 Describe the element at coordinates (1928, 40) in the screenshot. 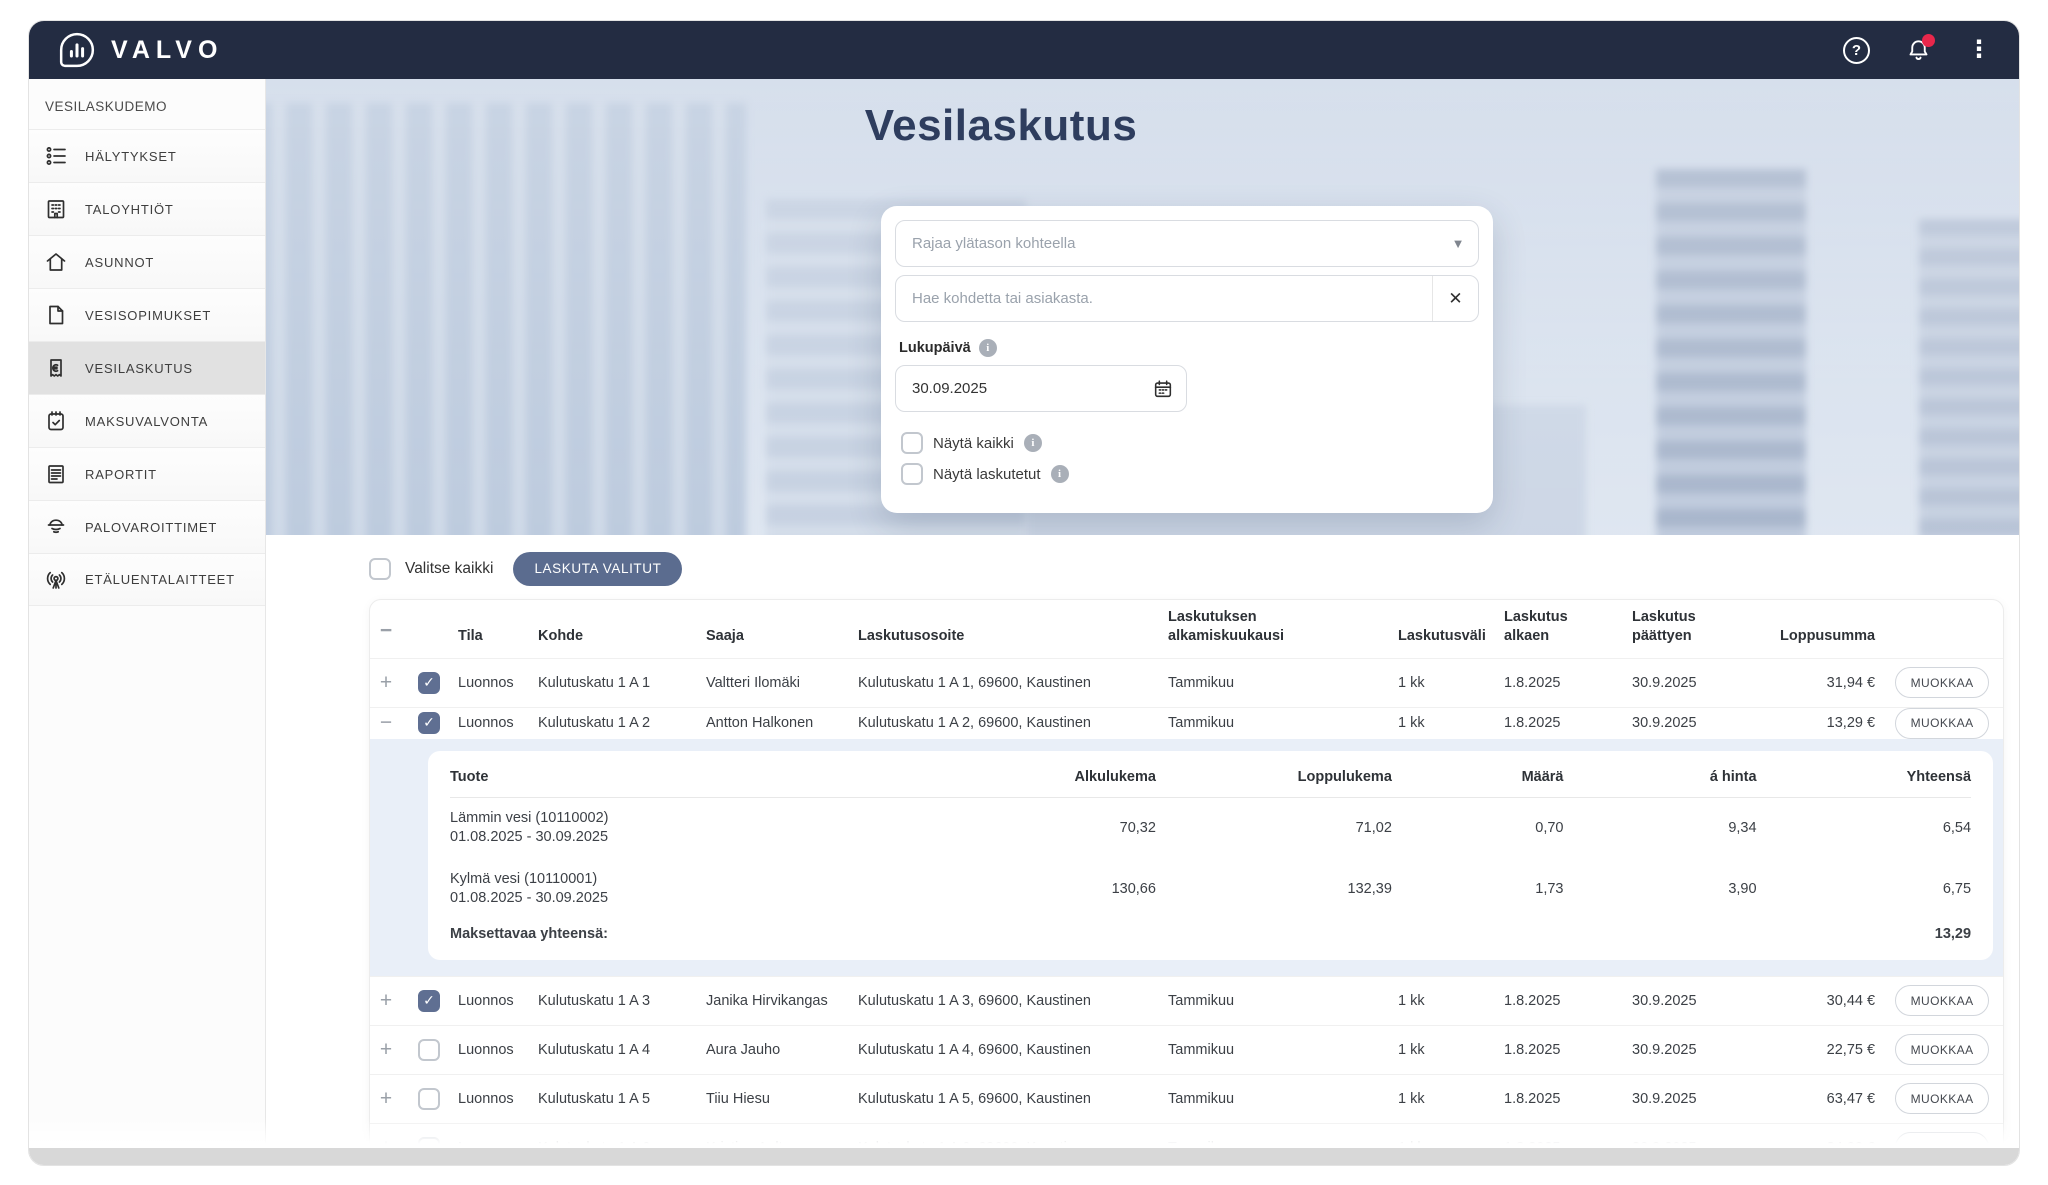

I see `notification-badge` at that location.